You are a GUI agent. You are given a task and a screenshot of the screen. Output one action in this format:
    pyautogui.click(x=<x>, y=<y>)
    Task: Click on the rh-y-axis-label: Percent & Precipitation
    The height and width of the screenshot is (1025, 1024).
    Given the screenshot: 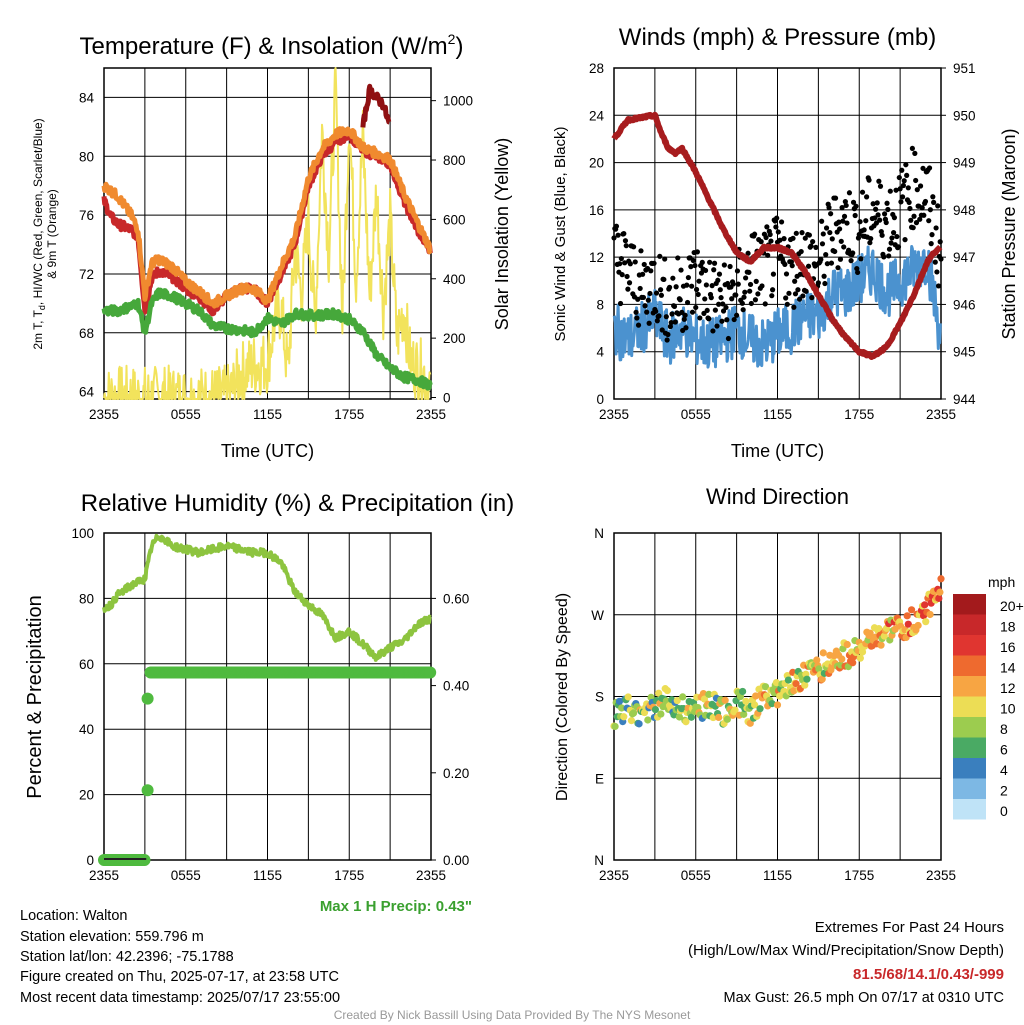 What is the action you would take?
    pyautogui.click(x=35, y=696)
    